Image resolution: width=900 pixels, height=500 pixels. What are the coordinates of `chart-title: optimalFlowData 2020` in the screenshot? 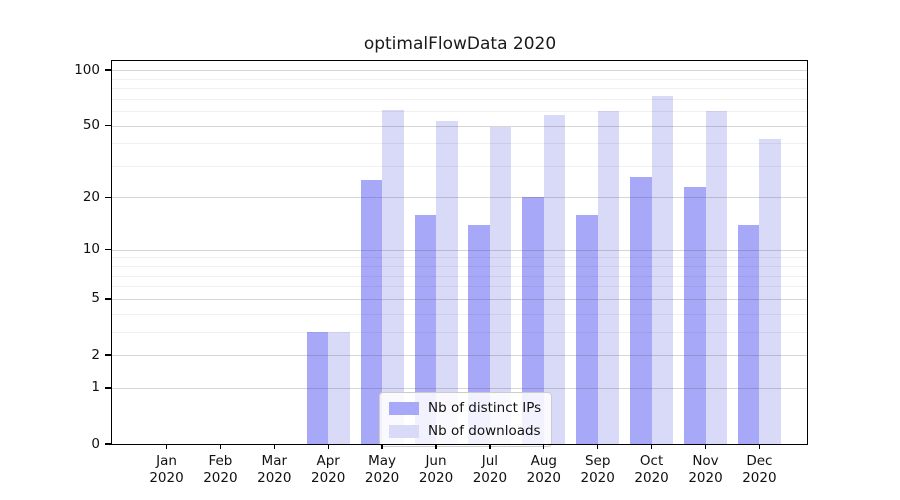 It's located at (460, 44).